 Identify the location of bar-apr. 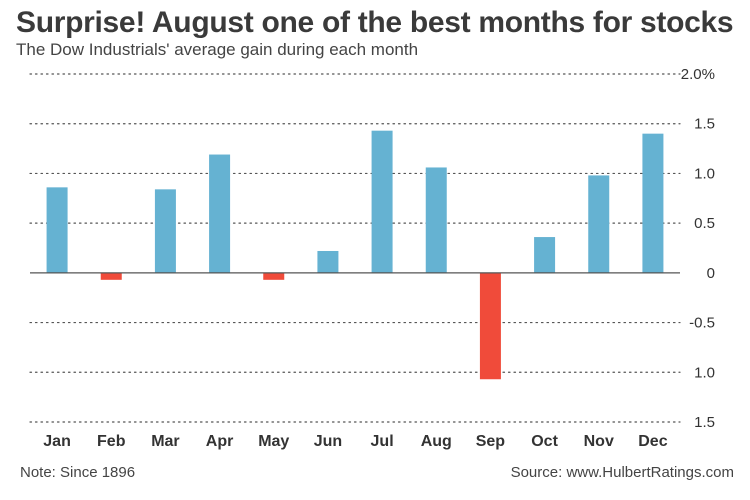
(220, 213).